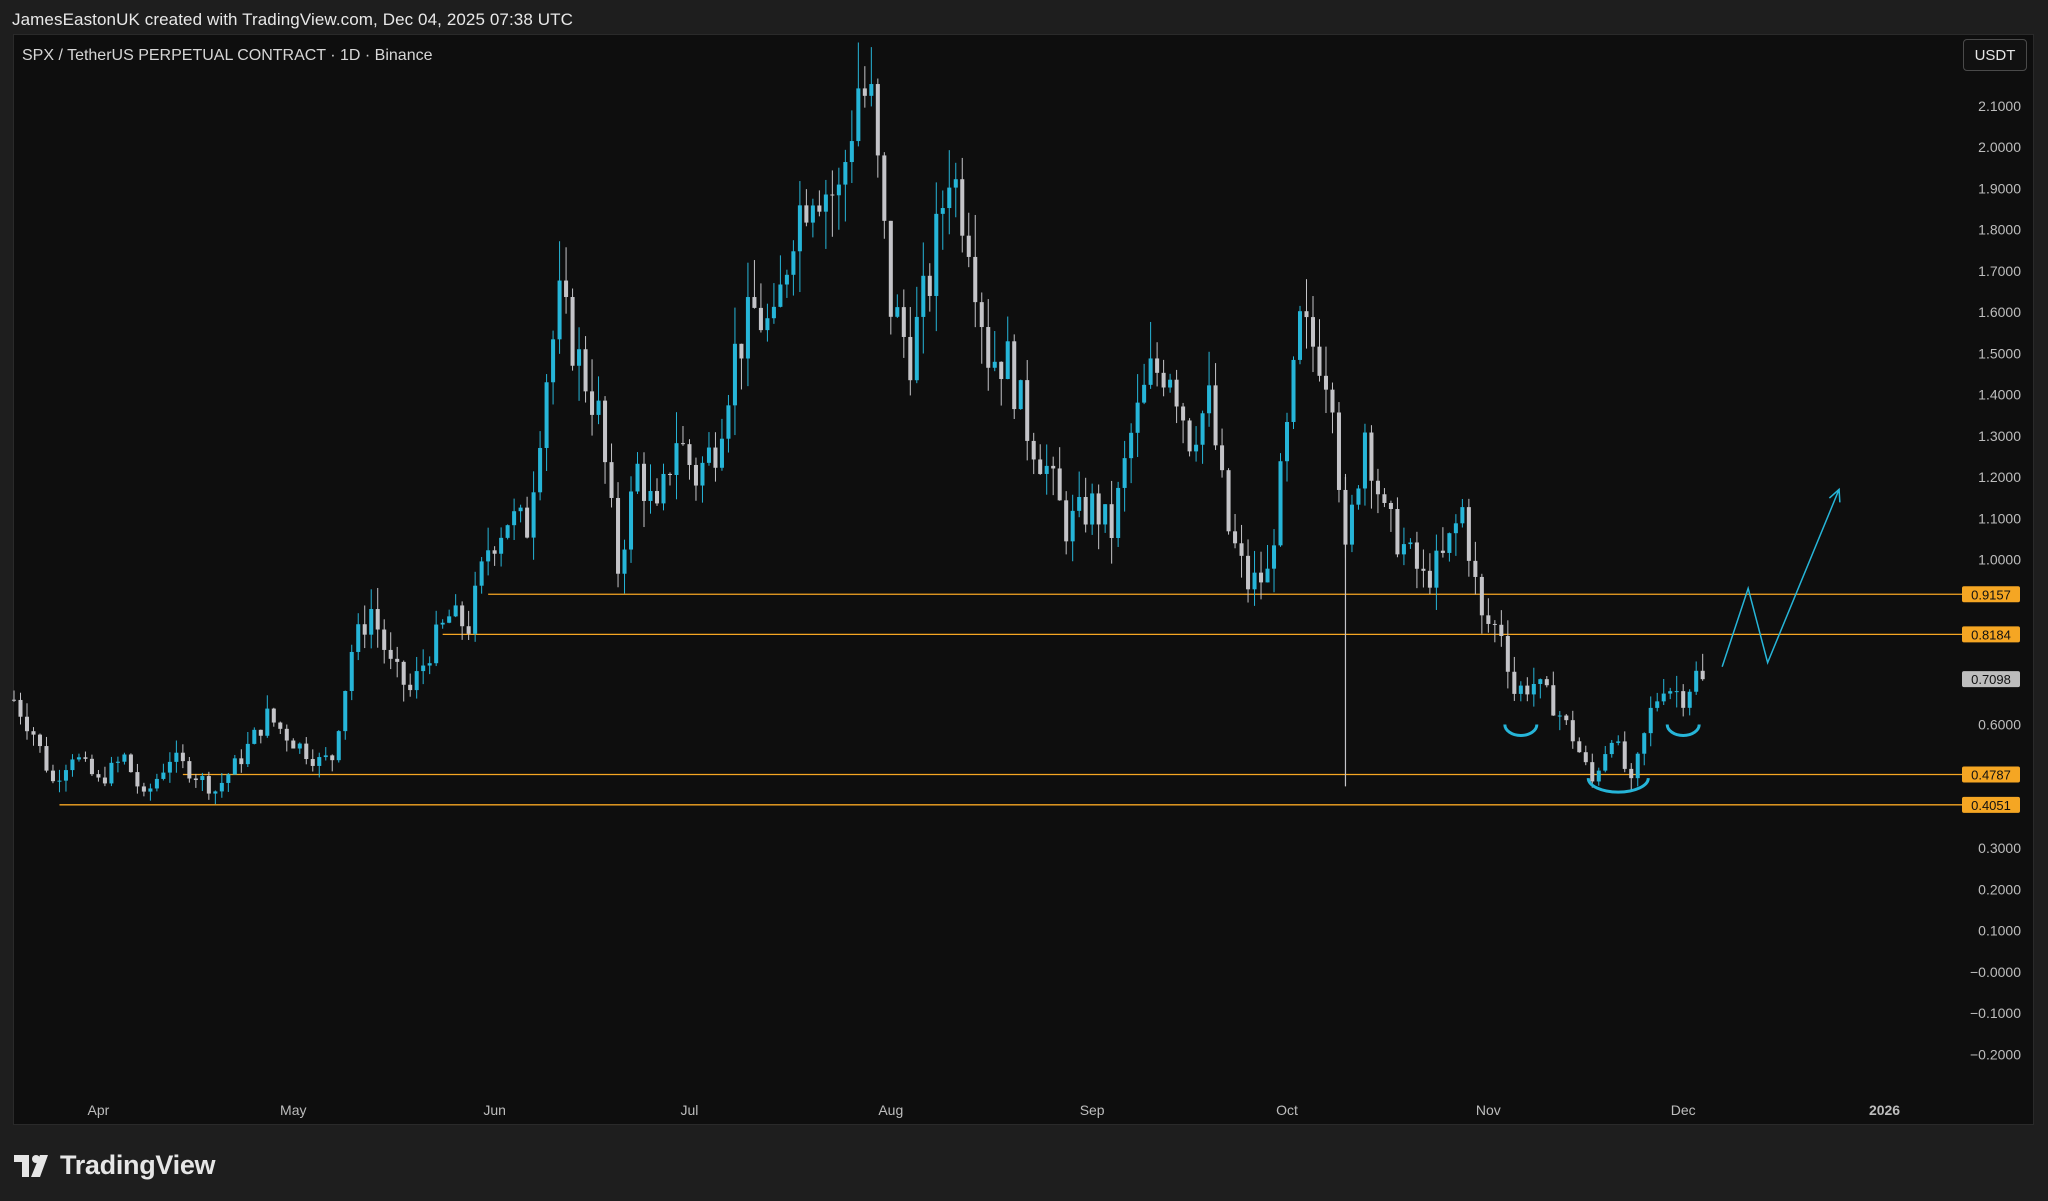 Image resolution: width=2048 pixels, height=1201 pixels. Describe the element at coordinates (1999, 436) in the screenshot. I see `price-tick-label: 1.3000` at that location.